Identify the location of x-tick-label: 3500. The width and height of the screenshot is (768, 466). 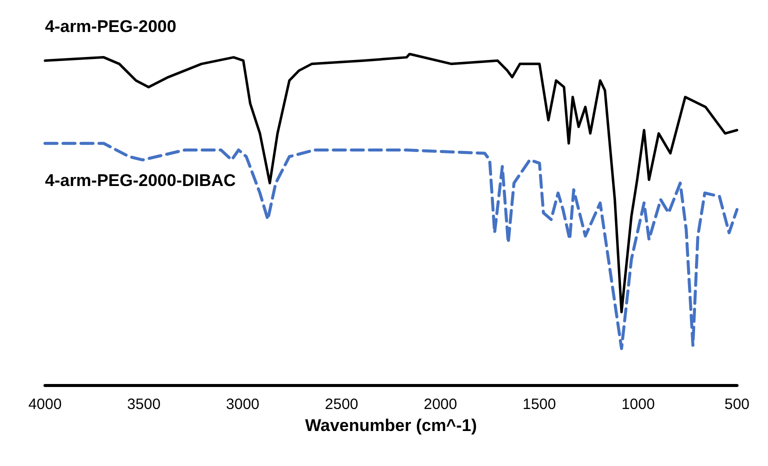
(144, 404).